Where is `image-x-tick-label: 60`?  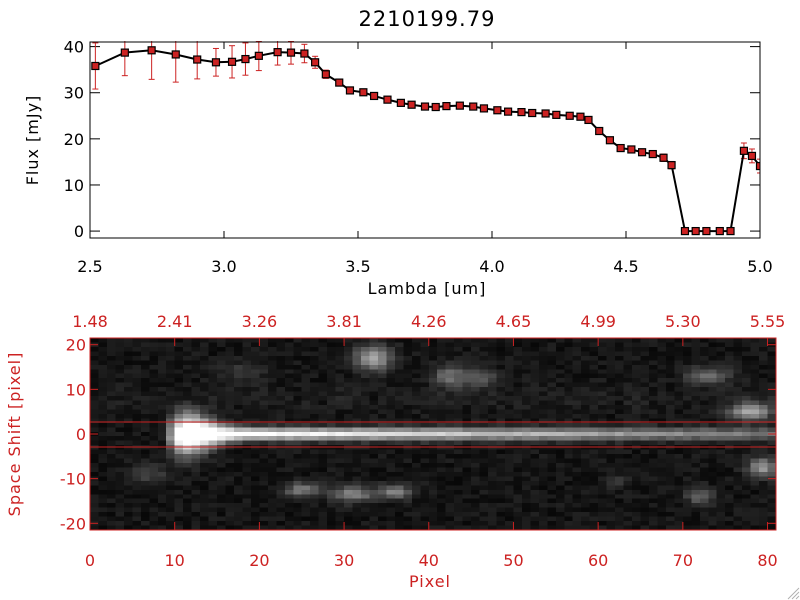
image-x-tick-label: 60 is located at coordinates (598, 560).